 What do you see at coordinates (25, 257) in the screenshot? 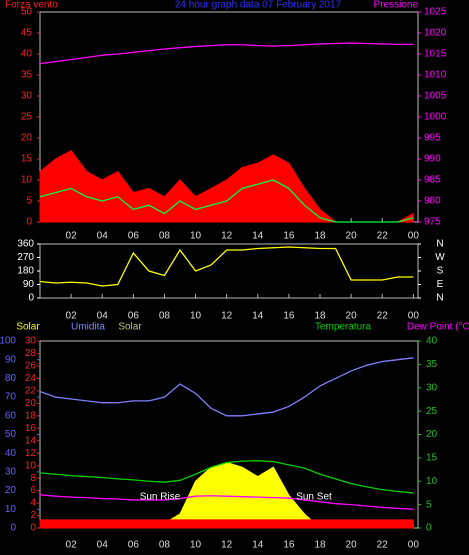
I see `y-tick-label: 270` at bounding box center [25, 257].